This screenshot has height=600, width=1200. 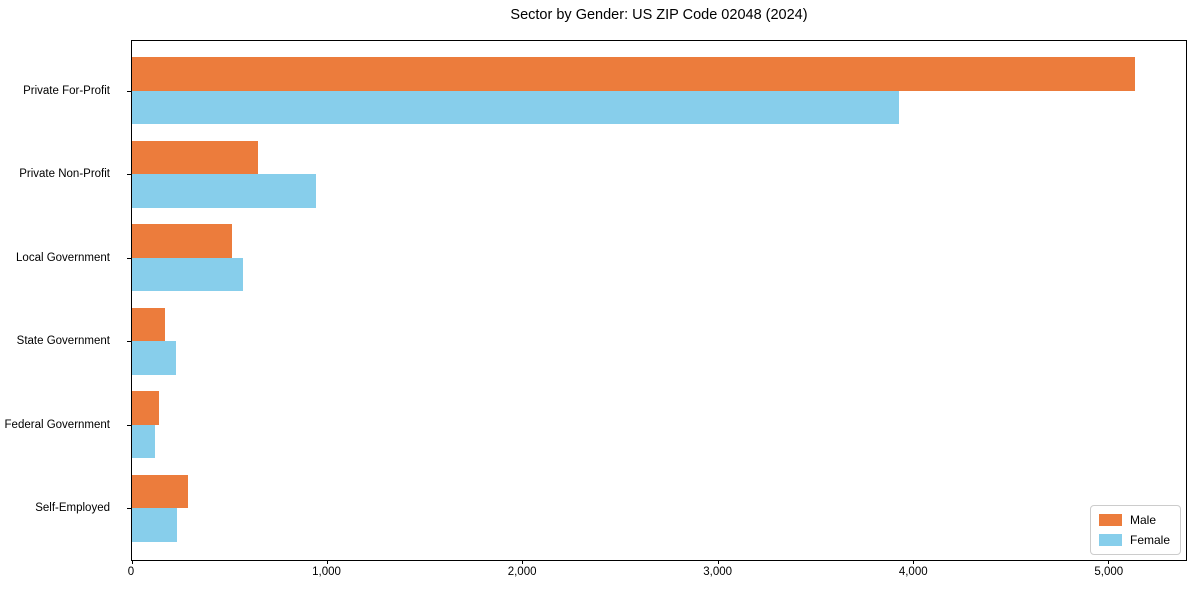 I want to click on y-axis-label: Local Government, so click(x=63, y=257).